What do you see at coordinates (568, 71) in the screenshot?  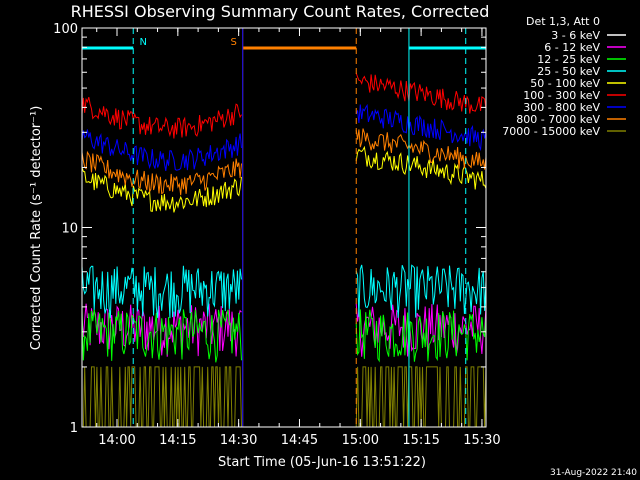 I see `legend-item-3: 25 - 50 keV` at bounding box center [568, 71].